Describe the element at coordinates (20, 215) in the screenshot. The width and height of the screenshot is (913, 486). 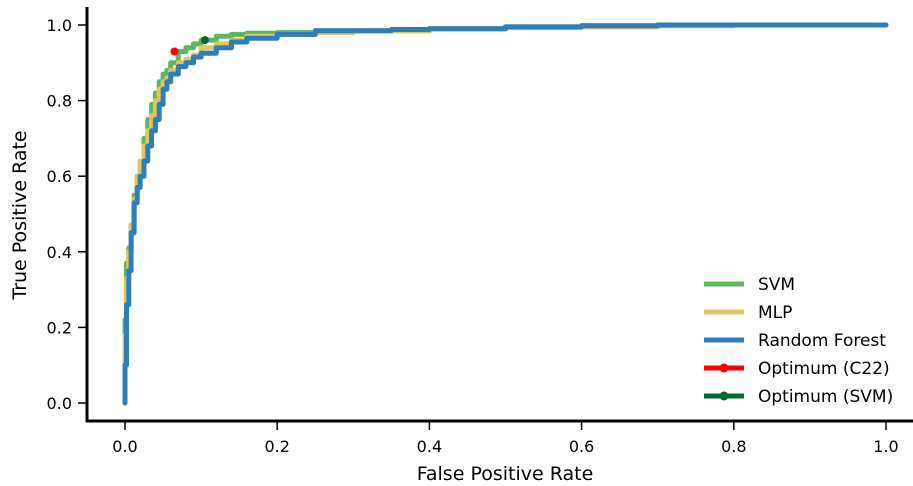
I see `y-axis-label: True Positive Rate` at that location.